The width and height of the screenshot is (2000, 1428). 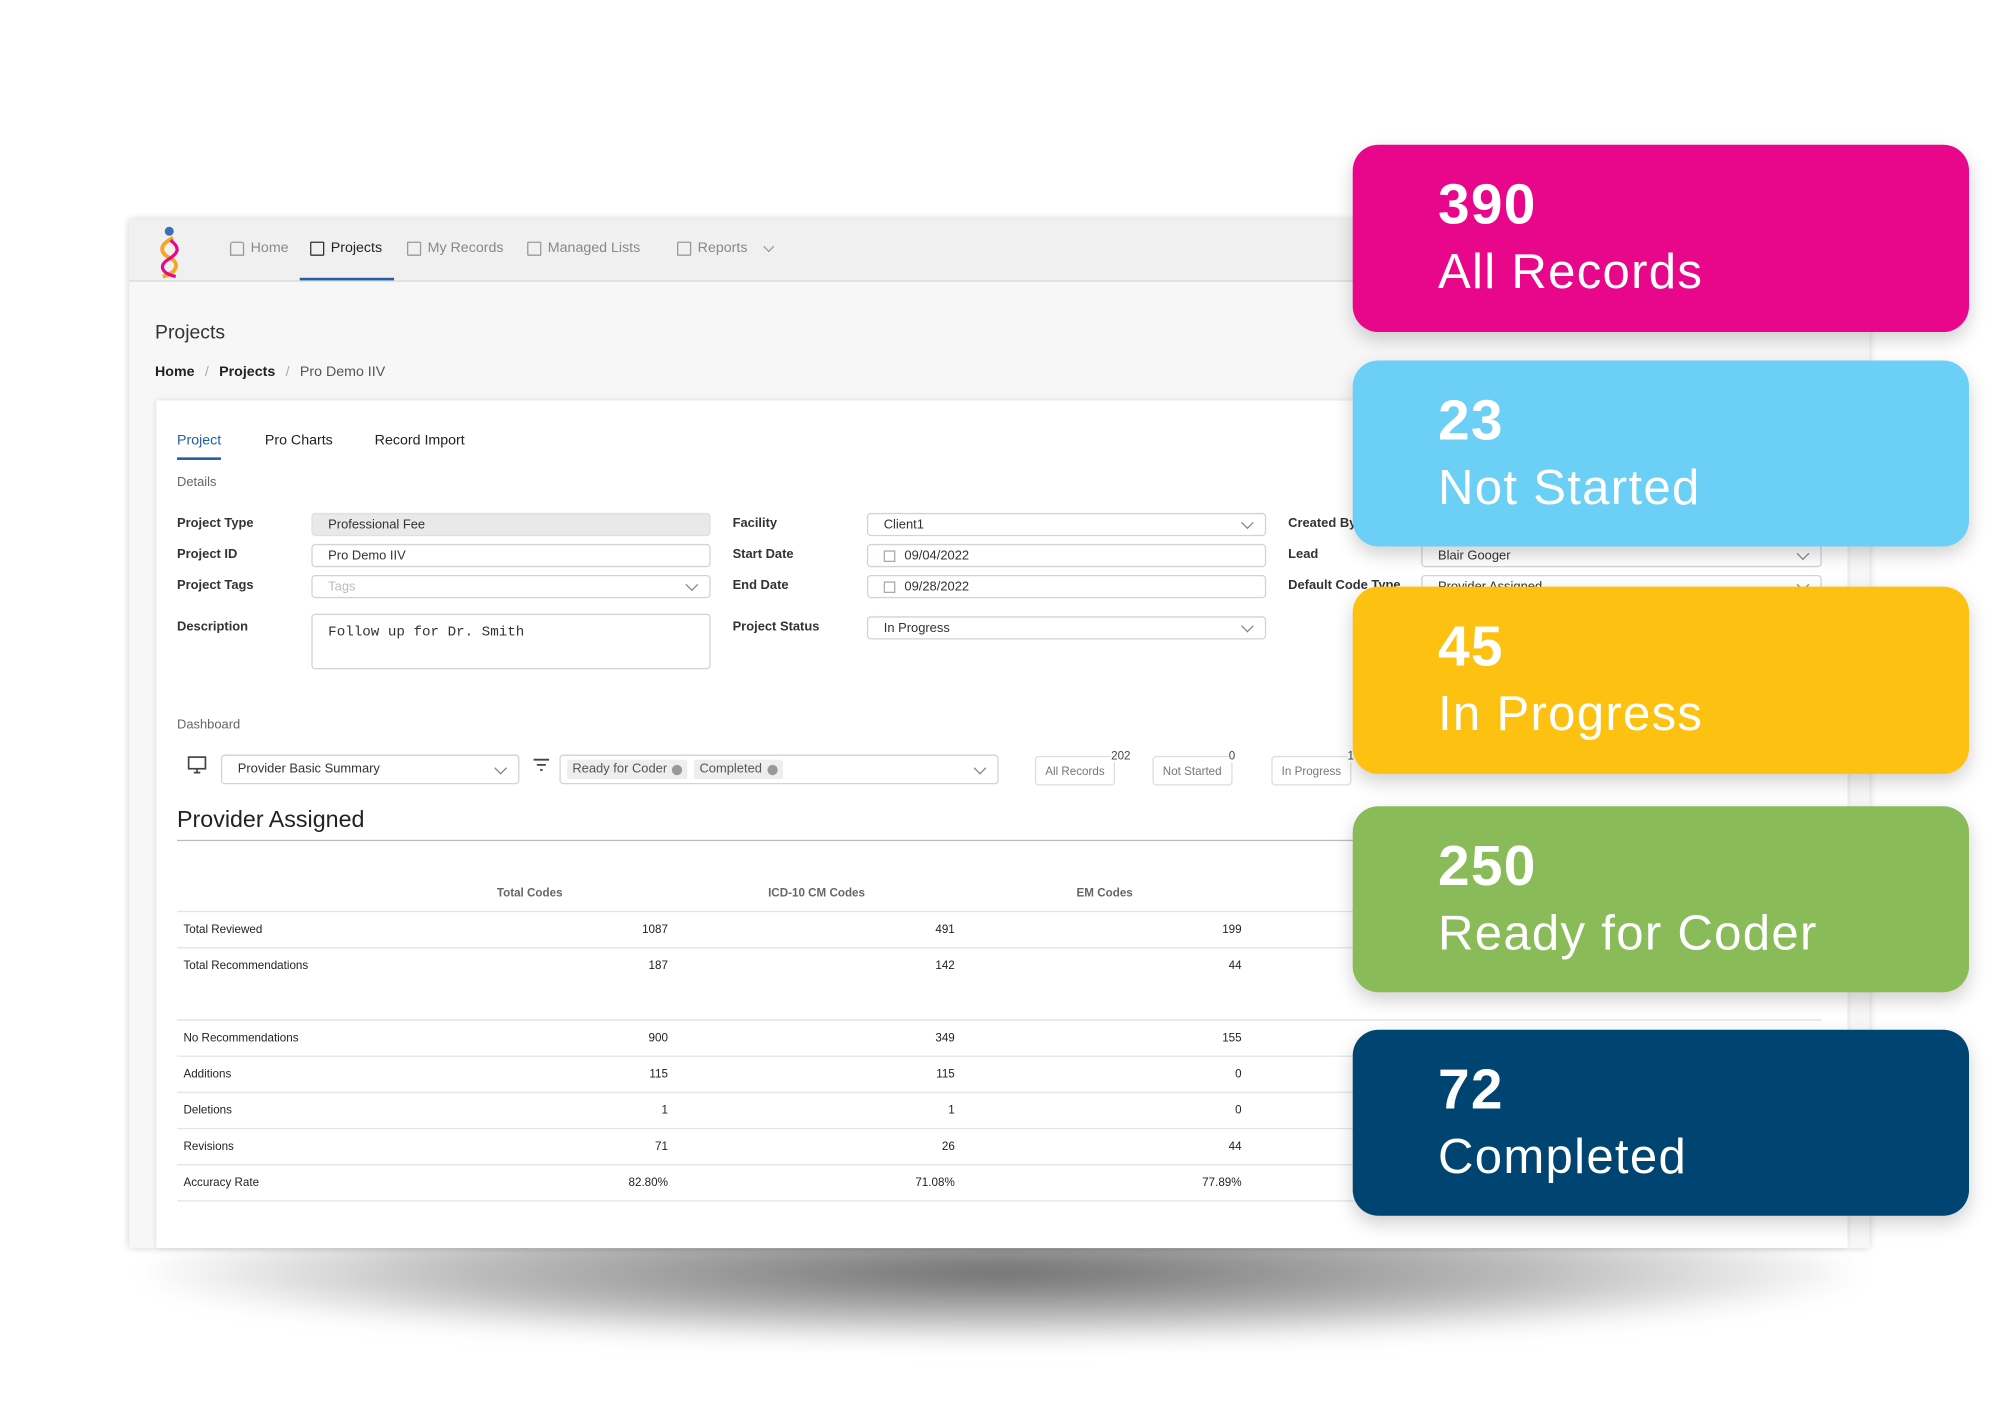 What do you see at coordinates (511, 555) in the screenshot?
I see `input-text: Pro Demo IIV` at bounding box center [511, 555].